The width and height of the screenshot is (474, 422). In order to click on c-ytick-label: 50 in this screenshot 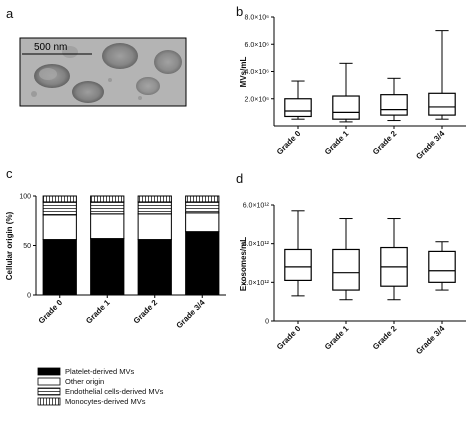, I will do `click(27, 246)`.